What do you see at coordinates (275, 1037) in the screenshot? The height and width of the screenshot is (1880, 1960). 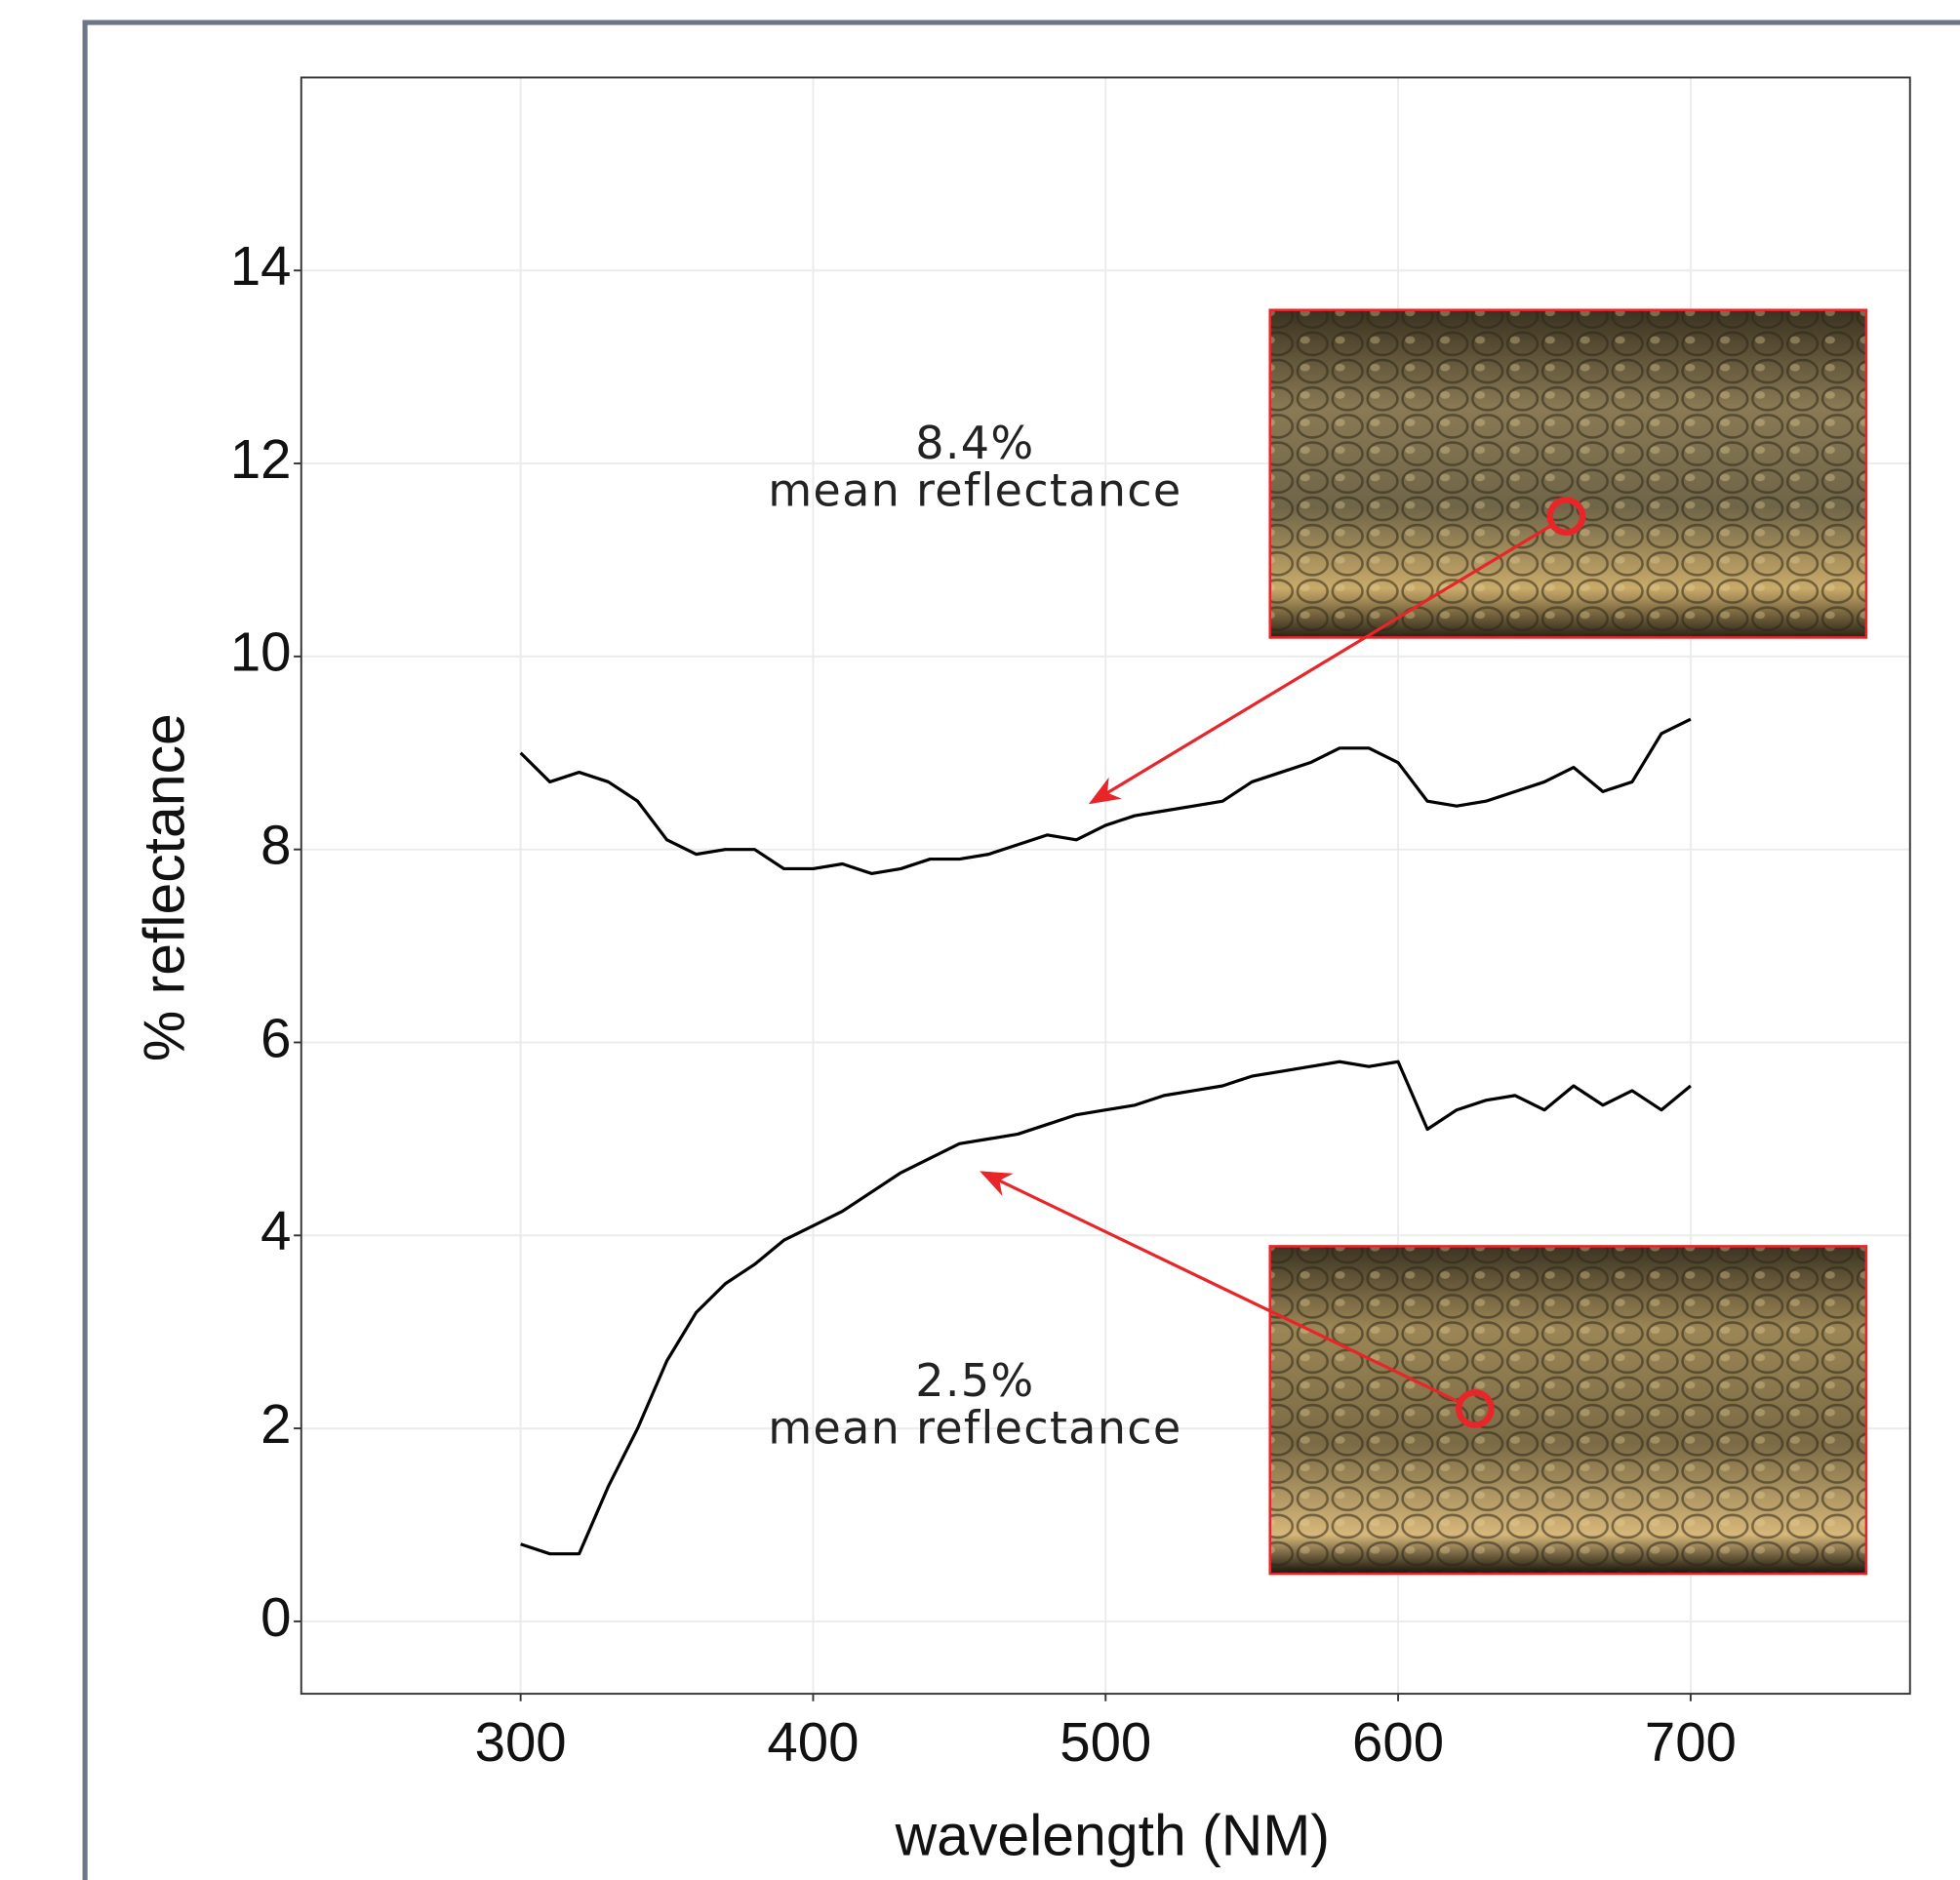 I see `y-tick-label: 6` at bounding box center [275, 1037].